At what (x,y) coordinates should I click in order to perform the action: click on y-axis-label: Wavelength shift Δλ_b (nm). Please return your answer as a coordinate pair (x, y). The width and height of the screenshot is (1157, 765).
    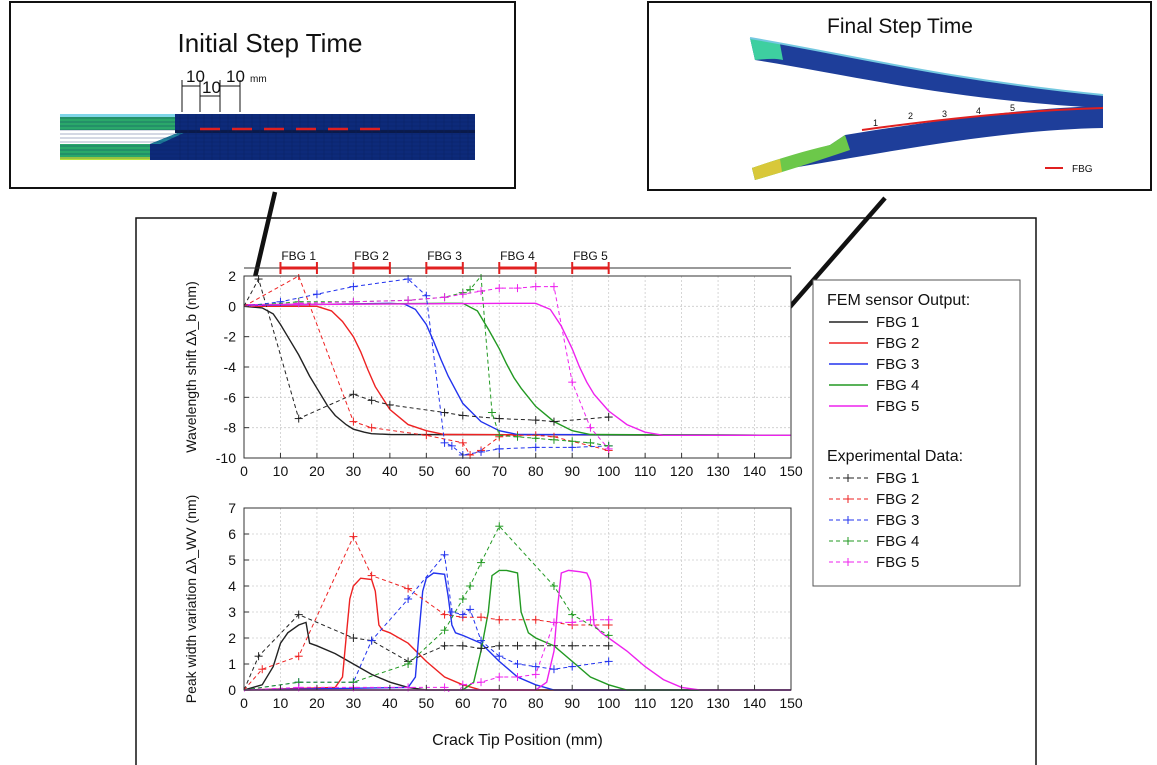
    Looking at the image, I should click on (191, 366).